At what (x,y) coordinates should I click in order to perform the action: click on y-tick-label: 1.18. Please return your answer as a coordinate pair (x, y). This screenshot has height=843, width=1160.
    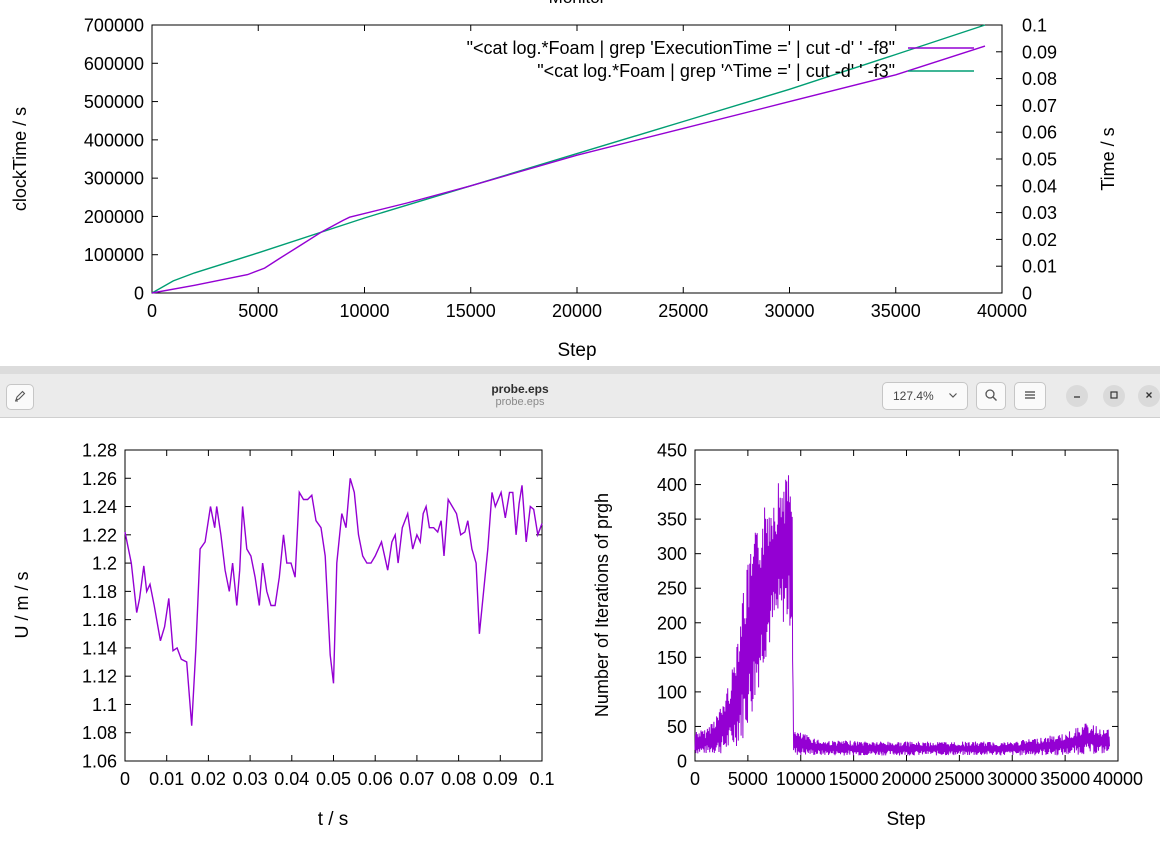
    Looking at the image, I should click on (99, 592).